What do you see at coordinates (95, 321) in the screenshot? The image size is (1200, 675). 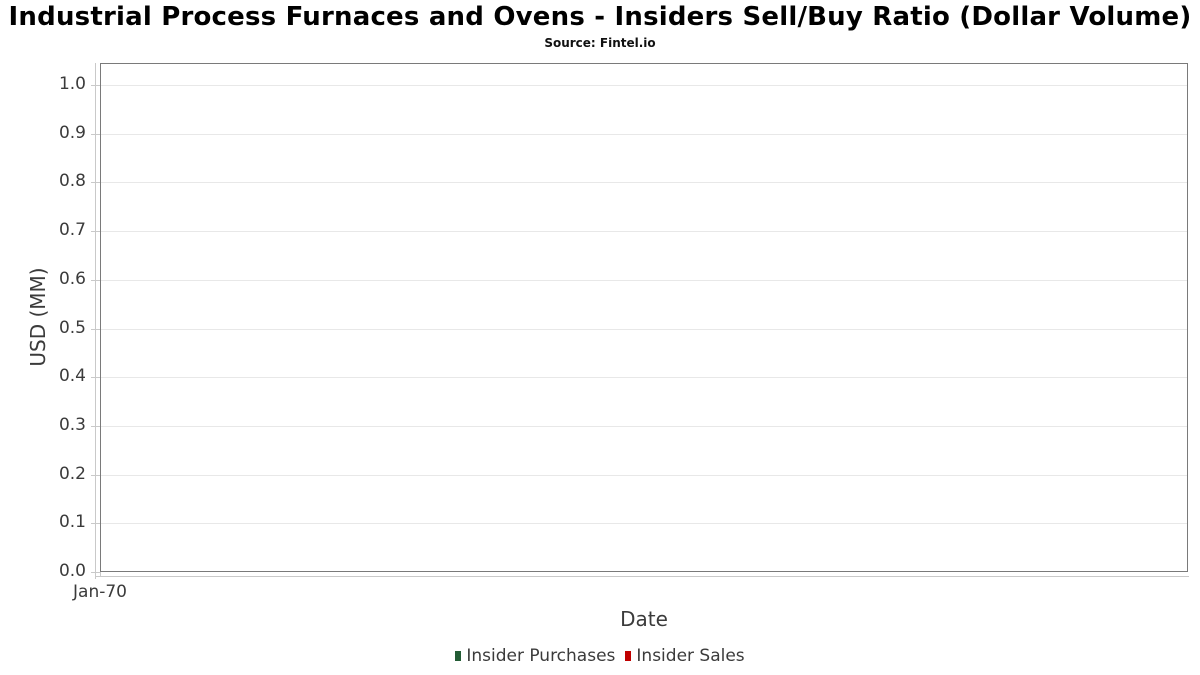 I see `y-axis-line` at bounding box center [95, 321].